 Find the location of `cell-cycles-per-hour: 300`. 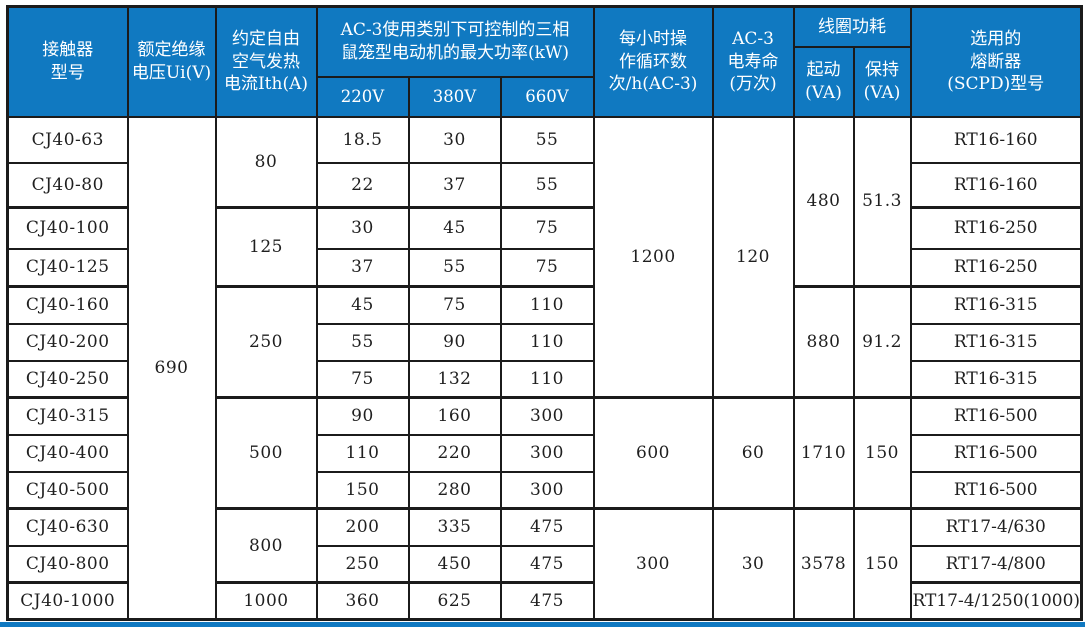

cell-cycles-per-hour: 300 is located at coordinates (653, 564).